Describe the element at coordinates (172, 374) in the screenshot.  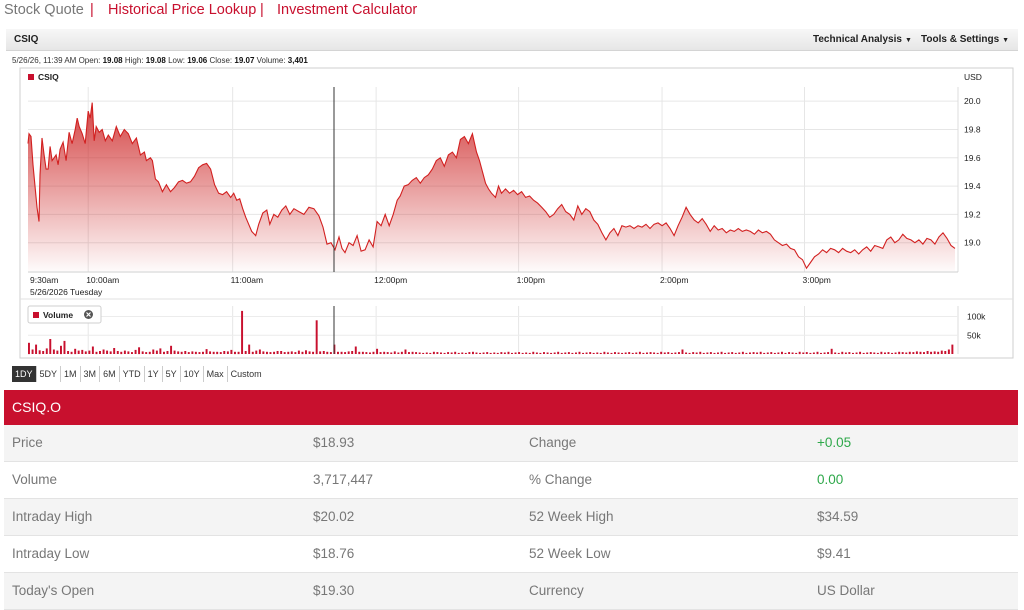
I see `range-button-5y: 5Y` at that location.